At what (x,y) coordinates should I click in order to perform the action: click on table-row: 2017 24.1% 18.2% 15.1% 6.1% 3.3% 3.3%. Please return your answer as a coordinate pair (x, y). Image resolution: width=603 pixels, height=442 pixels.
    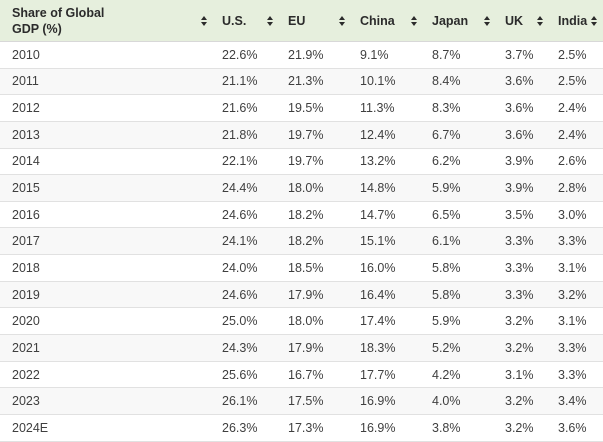
    Looking at the image, I should click on (301, 242).